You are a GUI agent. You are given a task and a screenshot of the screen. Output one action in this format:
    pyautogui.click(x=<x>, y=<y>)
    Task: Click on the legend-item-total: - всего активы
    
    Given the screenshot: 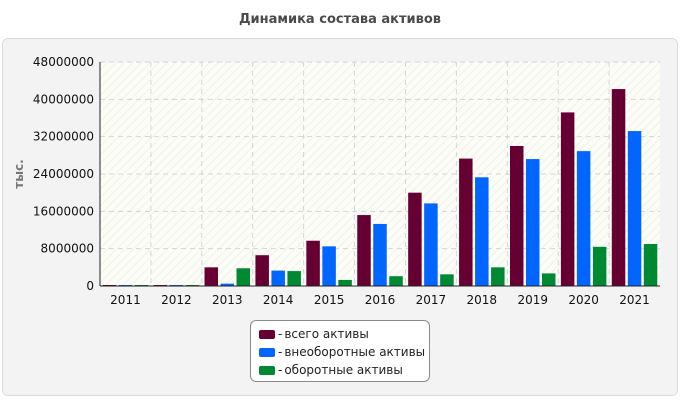 What is the action you would take?
    pyautogui.click(x=344, y=334)
    